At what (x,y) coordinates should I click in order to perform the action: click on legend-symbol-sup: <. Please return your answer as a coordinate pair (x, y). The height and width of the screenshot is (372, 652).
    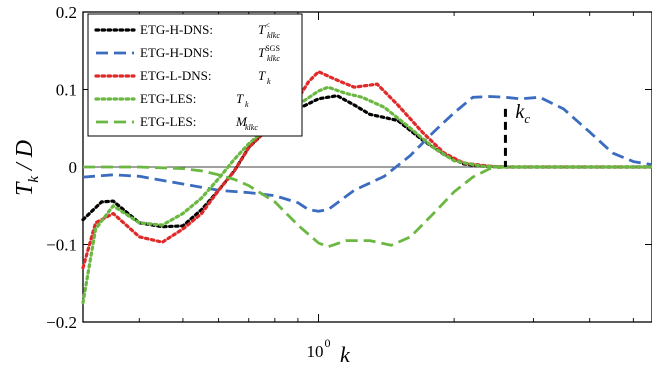
    Looking at the image, I should click on (267, 25).